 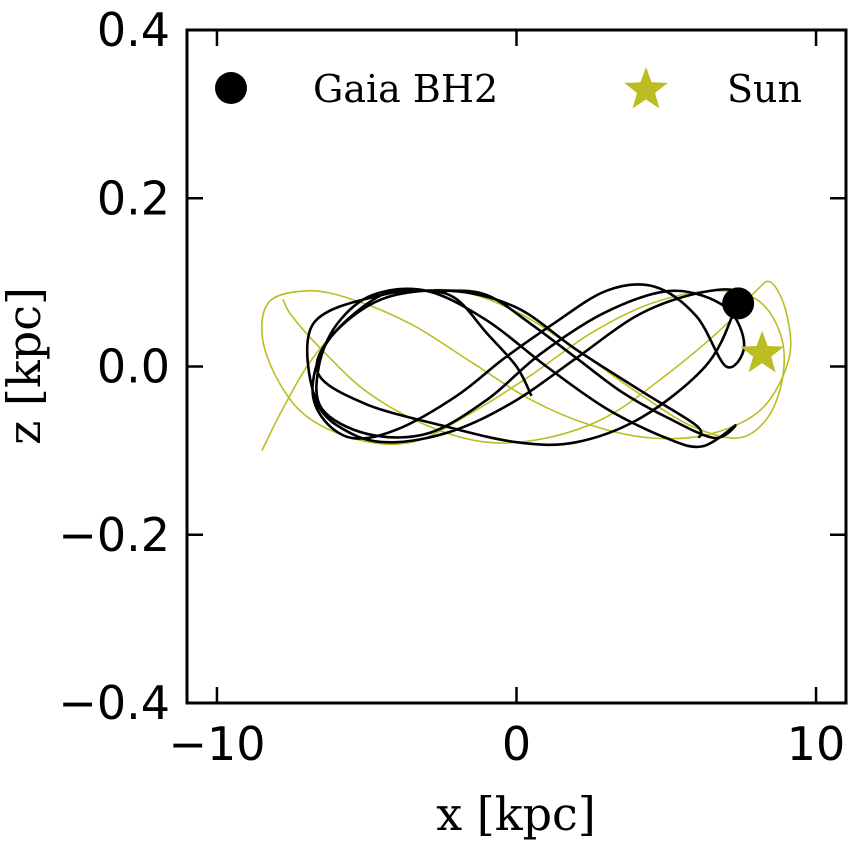 I want to click on legend-marker-sun, so click(x=646, y=88).